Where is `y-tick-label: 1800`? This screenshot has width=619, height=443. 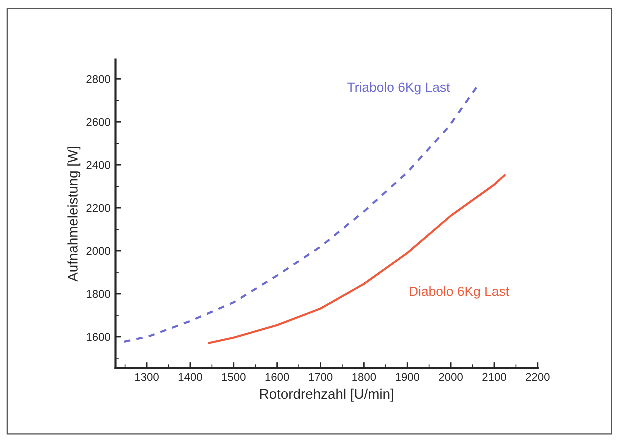 y-tick-label: 1800 is located at coordinates (98, 294).